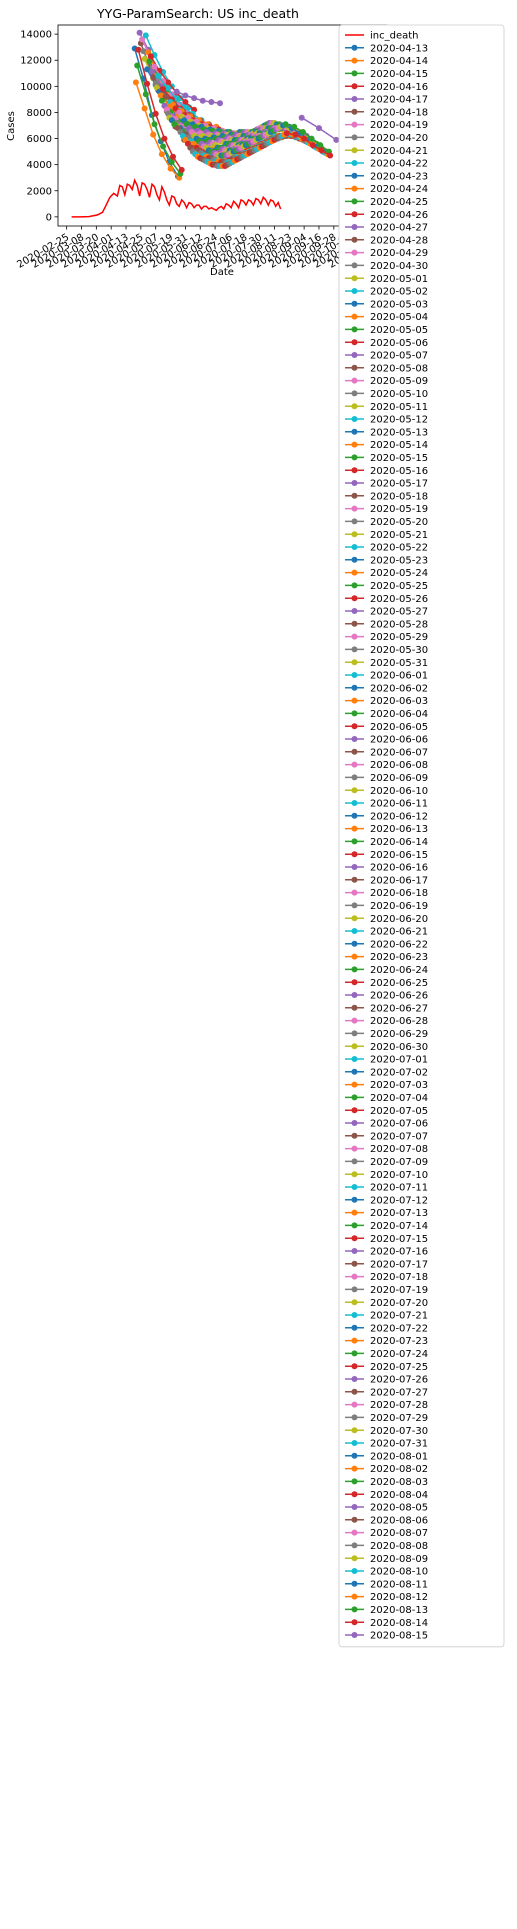 The height and width of the screenshot is (1929, 517). Describe the element at coordinates (386, 1610) in the screenshot. I see `legend-entry: 2020-08-13` at that location.